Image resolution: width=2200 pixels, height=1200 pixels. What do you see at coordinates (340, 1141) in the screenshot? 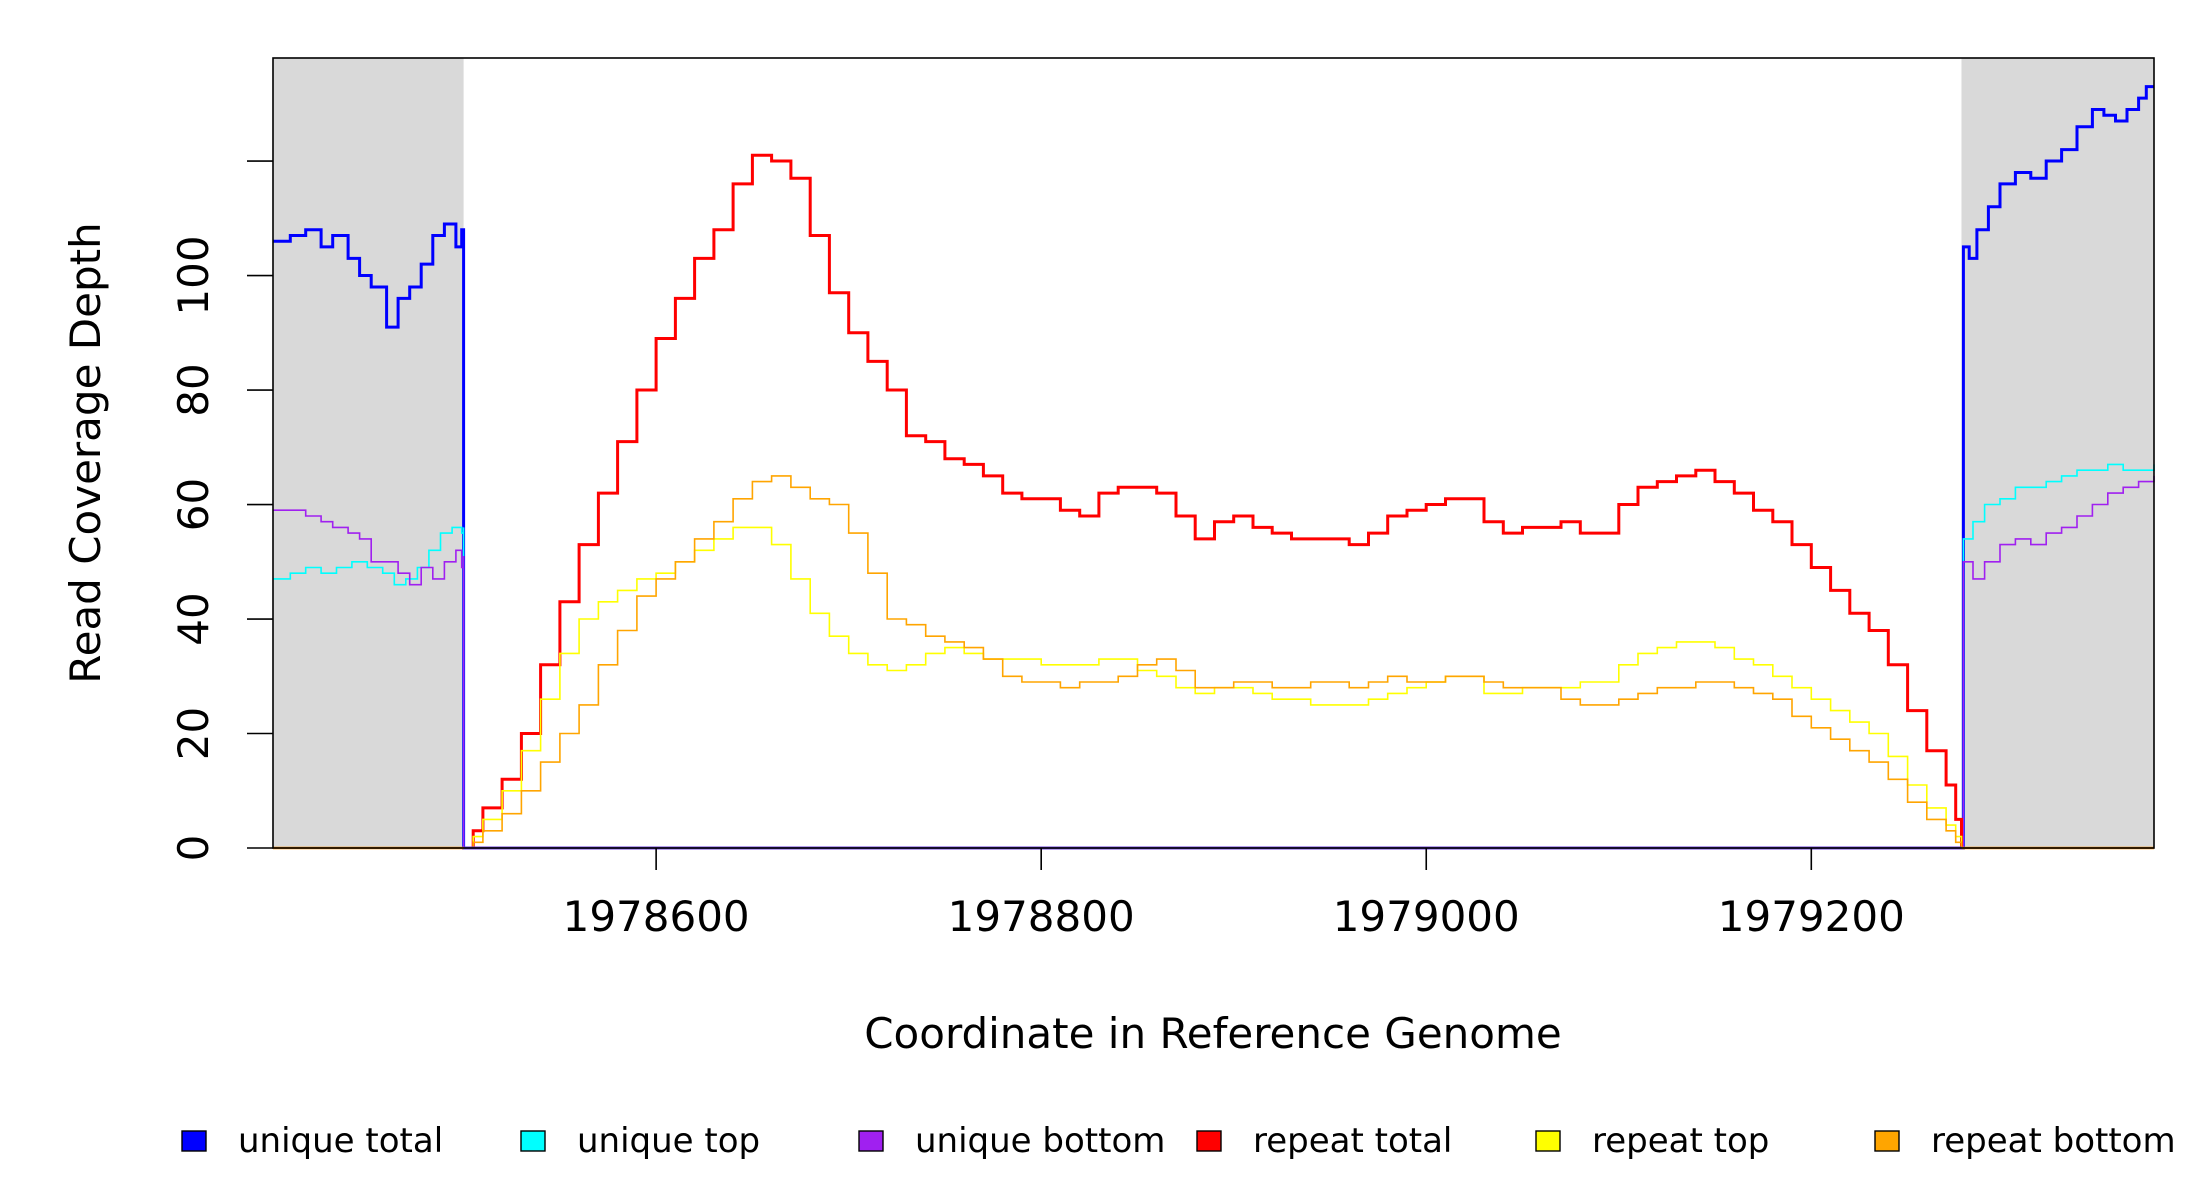
I see `legend-label: unique total` at bounding box center [340, 1141].